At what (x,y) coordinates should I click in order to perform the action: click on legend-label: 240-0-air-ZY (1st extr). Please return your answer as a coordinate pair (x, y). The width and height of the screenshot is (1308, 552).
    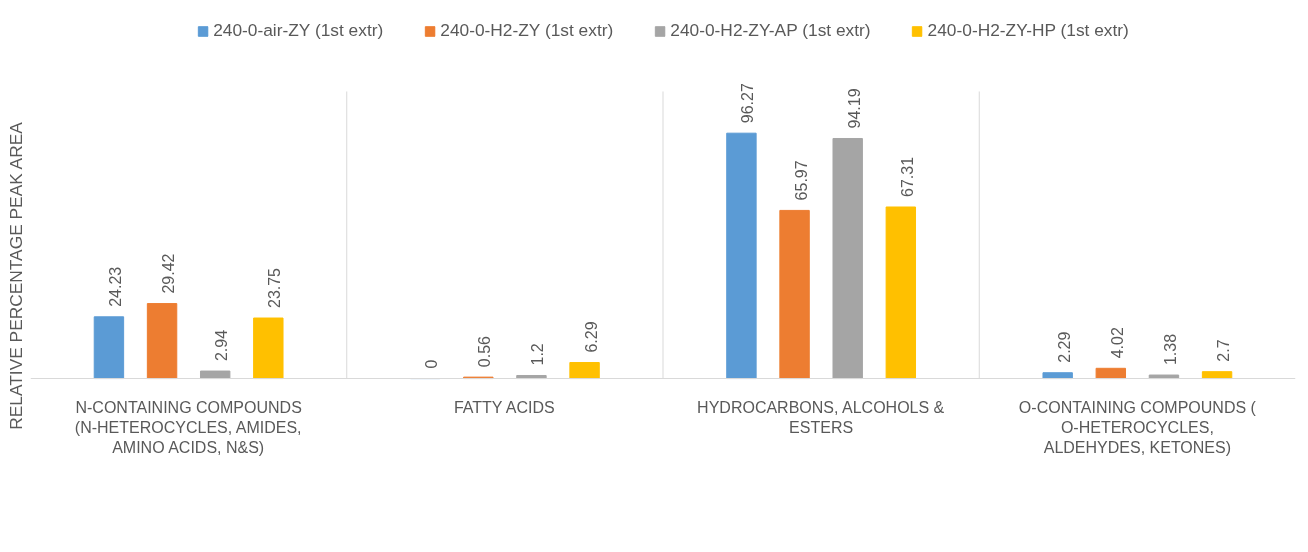
    Looking at the image, I should click on (298, 30).